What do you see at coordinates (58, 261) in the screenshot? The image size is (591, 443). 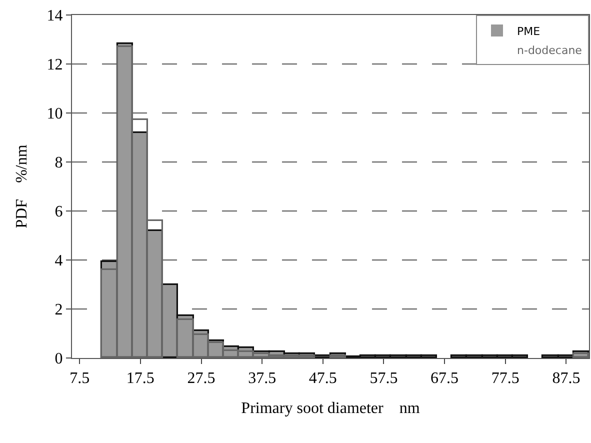 I see `y-tick-label: 4` at bounding box center [58, 261].